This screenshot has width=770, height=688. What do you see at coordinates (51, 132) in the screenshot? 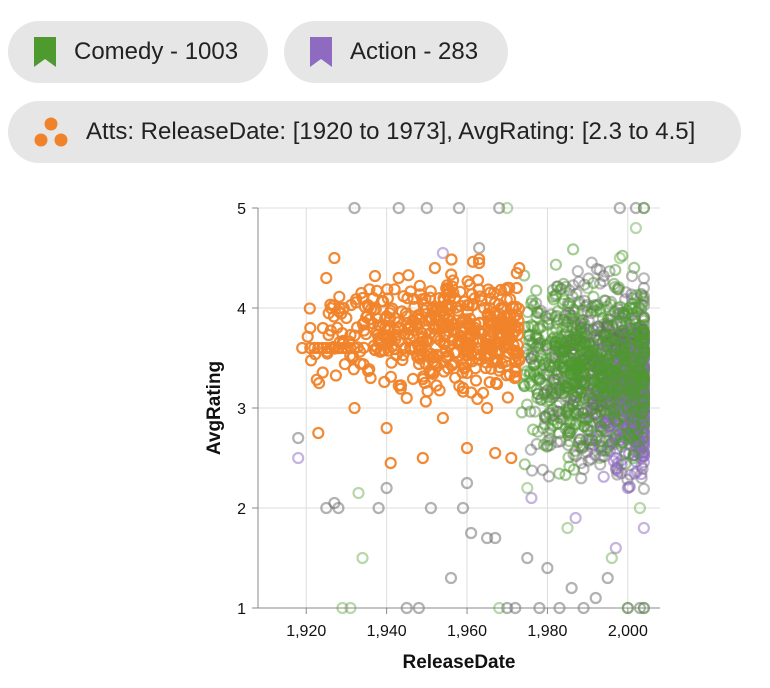
I see `cluster-icon` at bounding box center [51, 132].